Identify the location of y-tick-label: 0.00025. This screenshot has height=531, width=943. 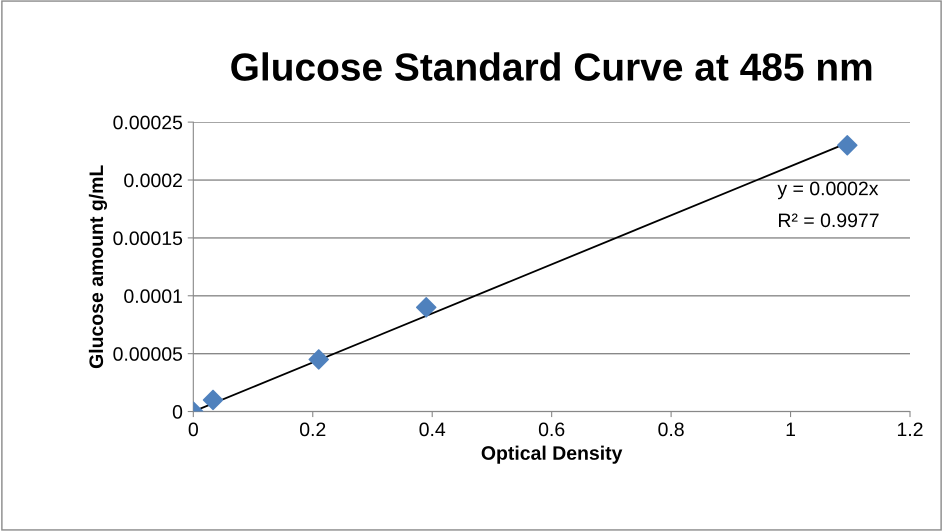
(147, 123).